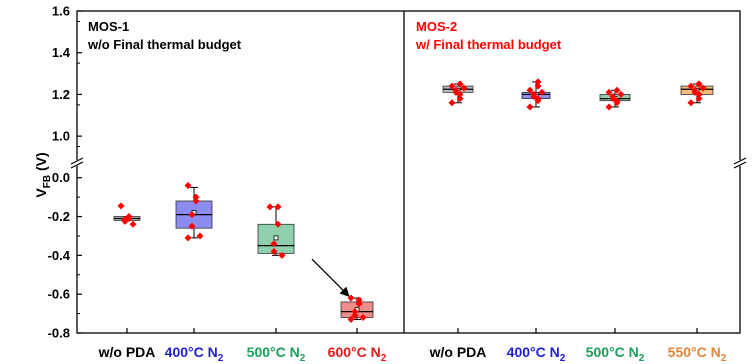 This screenshot has height=364, width=752. Describe the element at coordinates (488, 44) in the screenshot. I see `panel-subtitle: w/ Final thermal budget` at that location.